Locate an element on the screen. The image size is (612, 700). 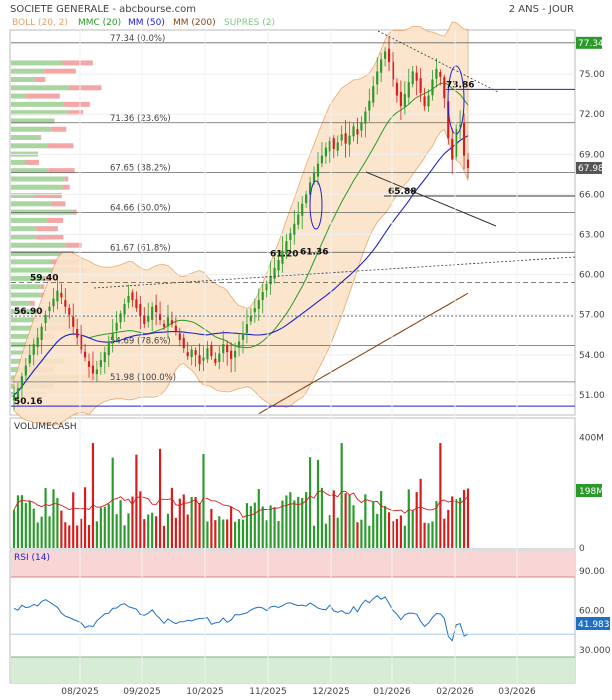
last-price-badge is located at coordinates (589, 167).